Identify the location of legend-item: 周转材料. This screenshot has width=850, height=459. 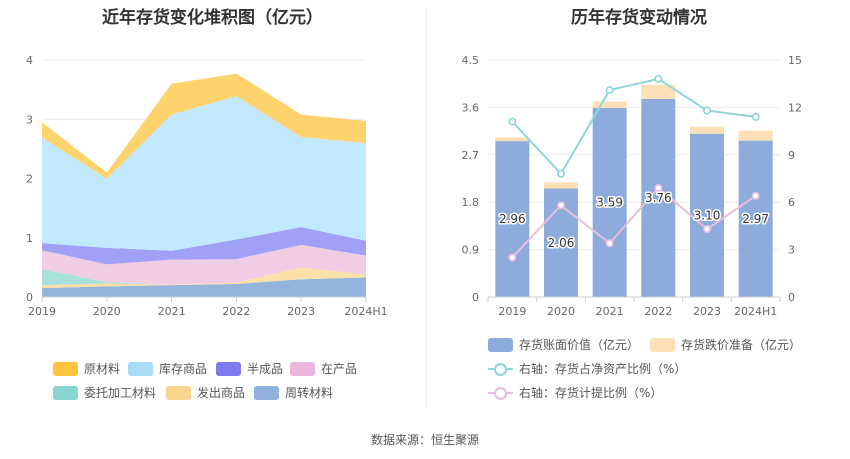
(293, 392).